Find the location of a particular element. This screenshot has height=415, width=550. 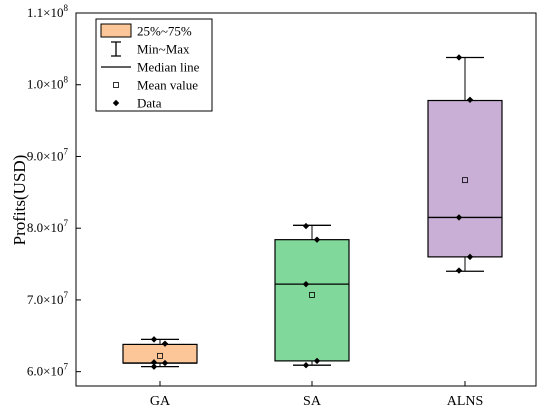

y-tick-label: 1.0×10⁸ is located at coordinates (48, 83).